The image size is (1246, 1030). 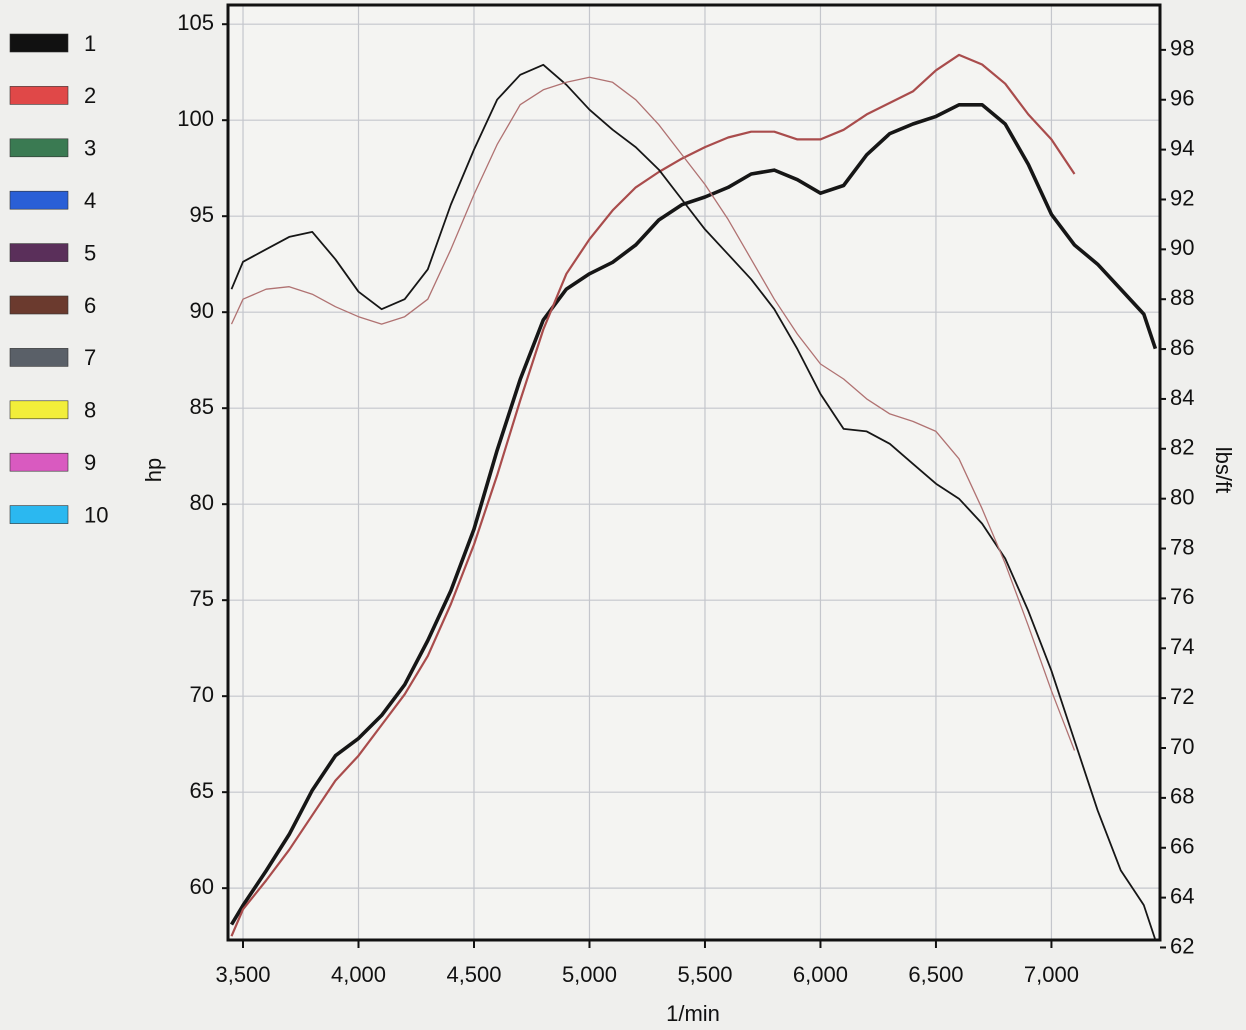 What do you see at coordinates (202, 502) in the screenshot?
I see `y-tick-label: 80` at bounding box center [202, 502].